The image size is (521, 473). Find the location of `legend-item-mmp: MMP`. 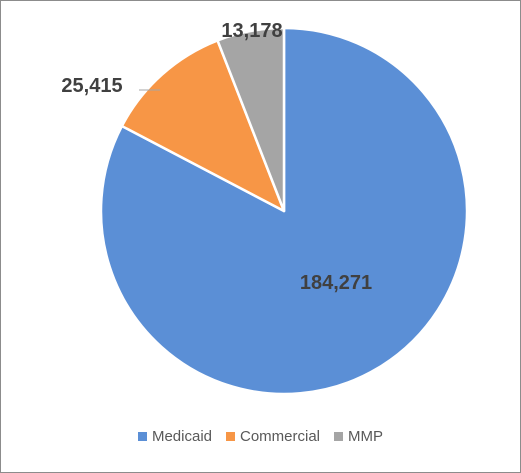

legend-item-mmp: MMP is located at coordinates (358, 436).